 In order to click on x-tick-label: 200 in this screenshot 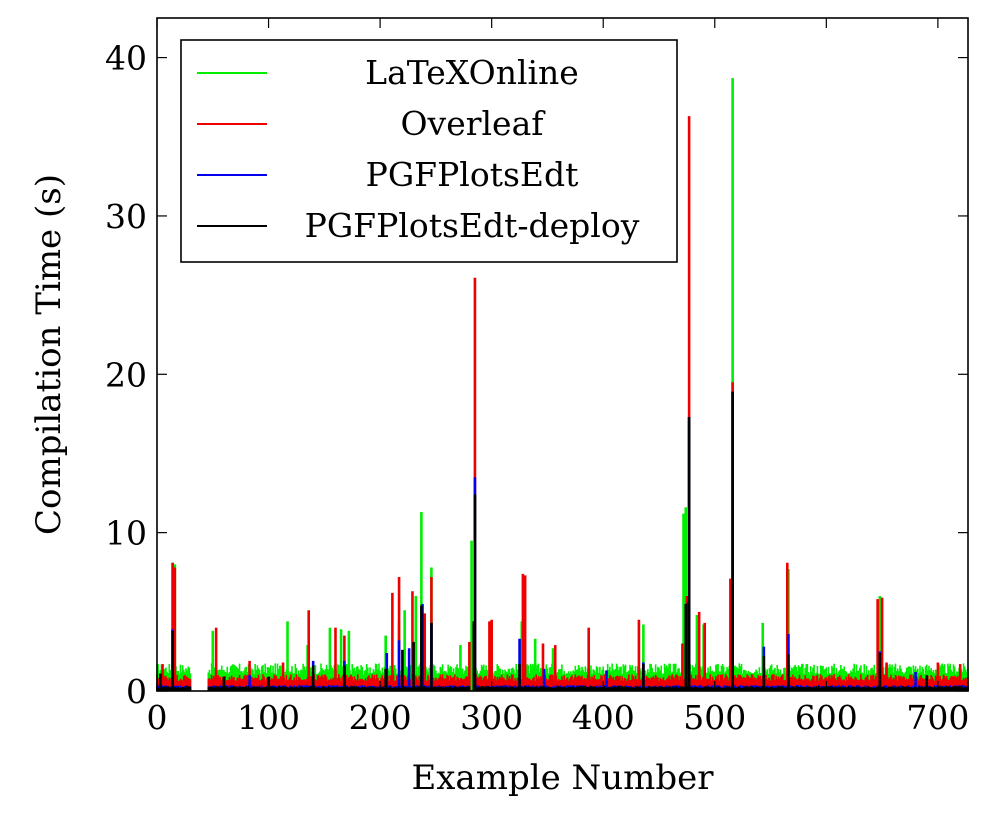, I will do `click(380, 717)`.